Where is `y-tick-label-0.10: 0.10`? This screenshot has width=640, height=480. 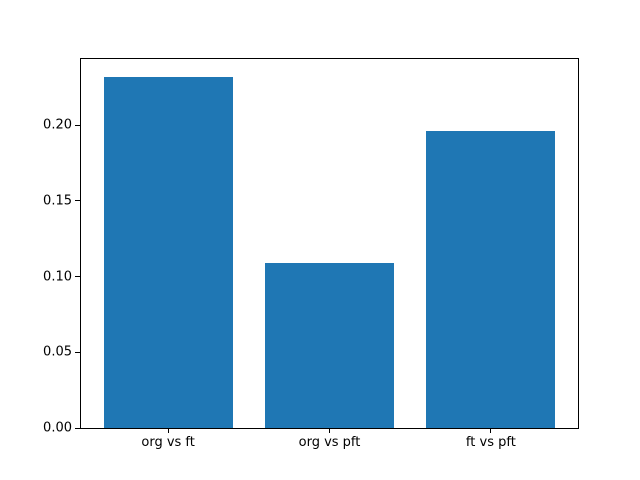
y-tick-label-0.10: 0.10 is located at coordinates (57, 277).